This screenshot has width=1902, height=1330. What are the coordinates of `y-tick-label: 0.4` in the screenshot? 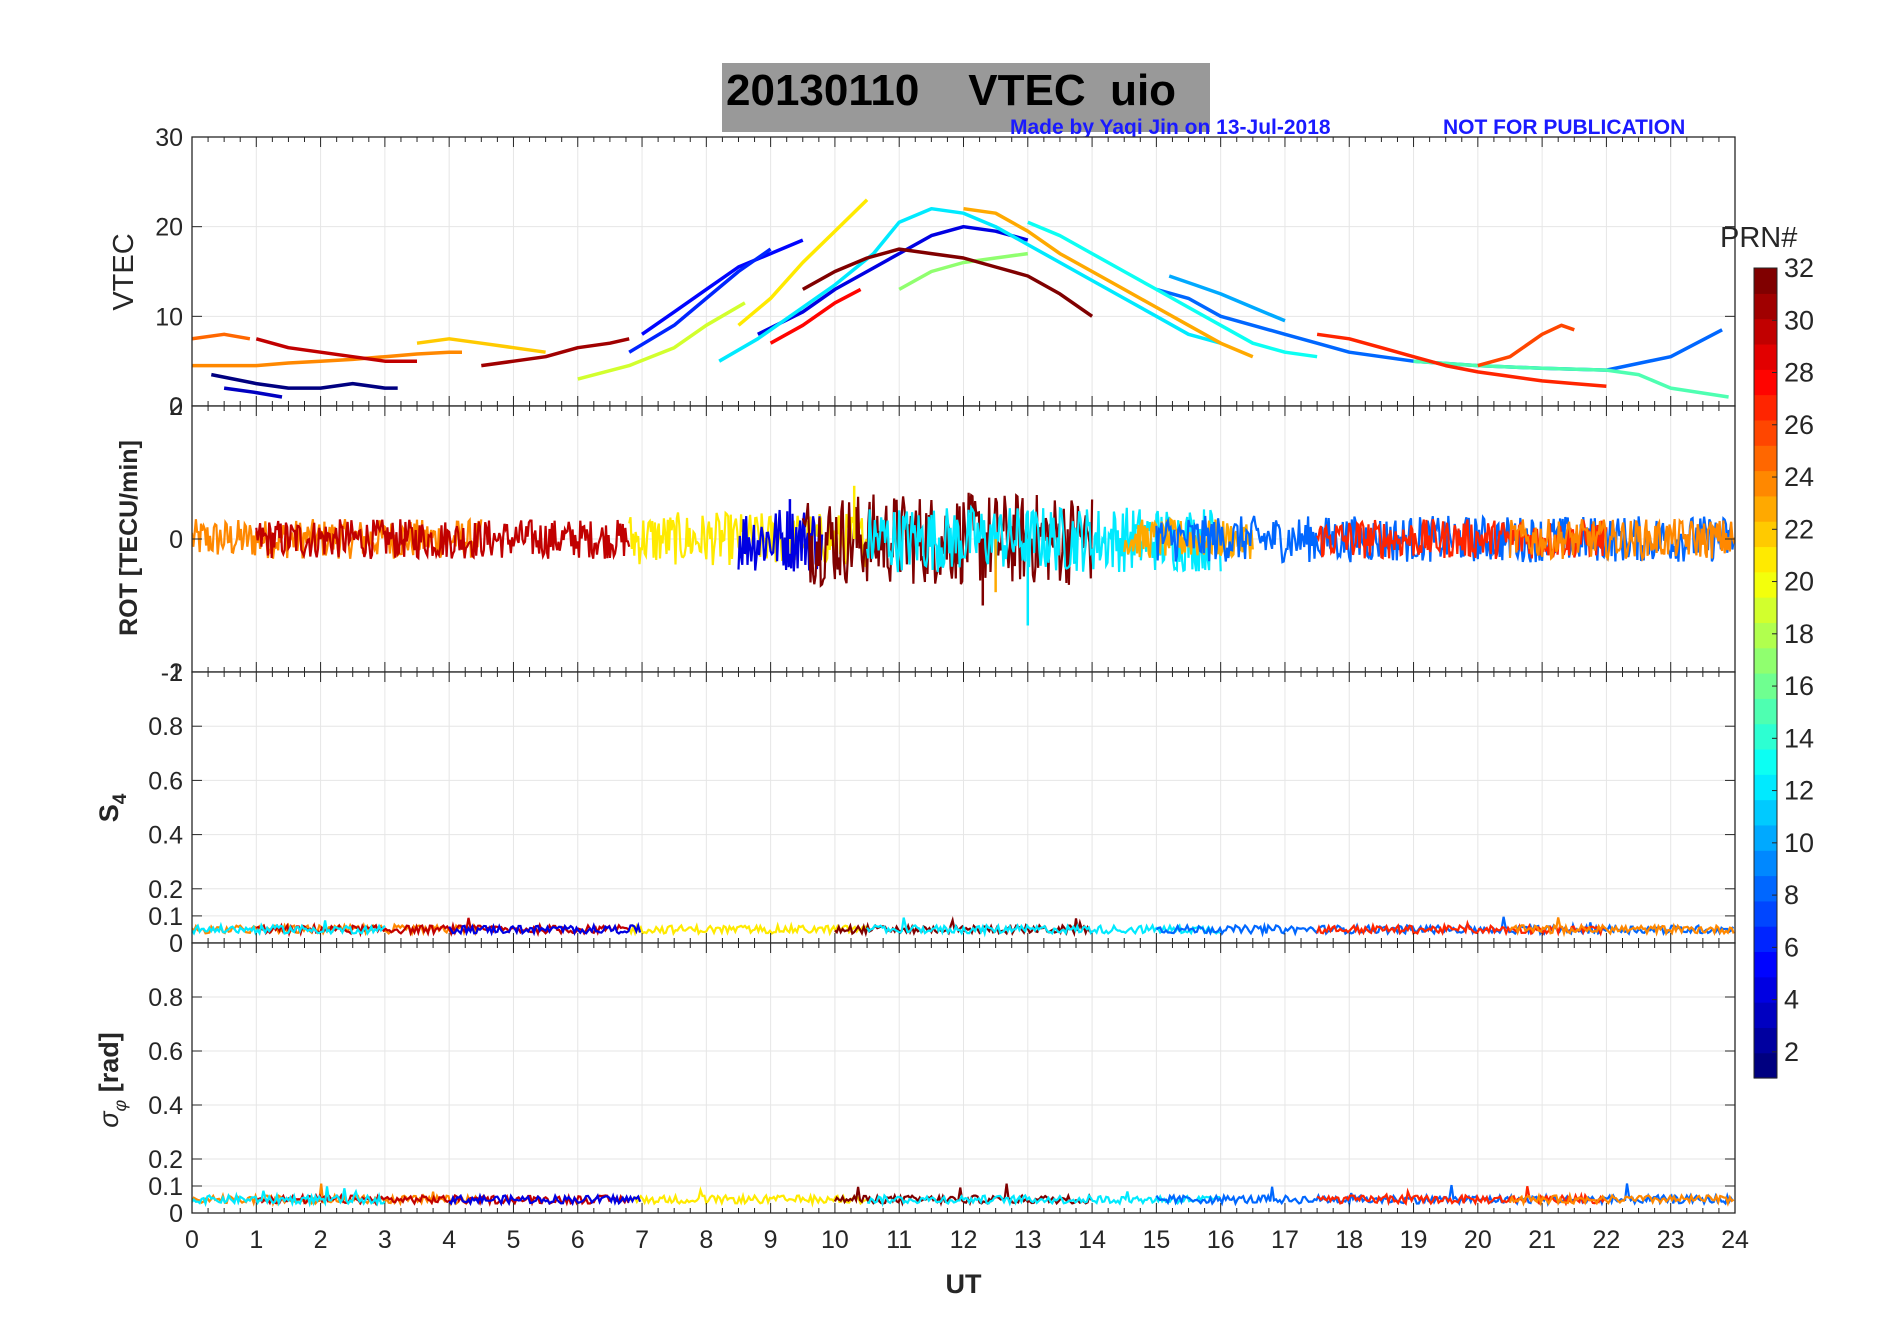 It's located at (165, 1106).